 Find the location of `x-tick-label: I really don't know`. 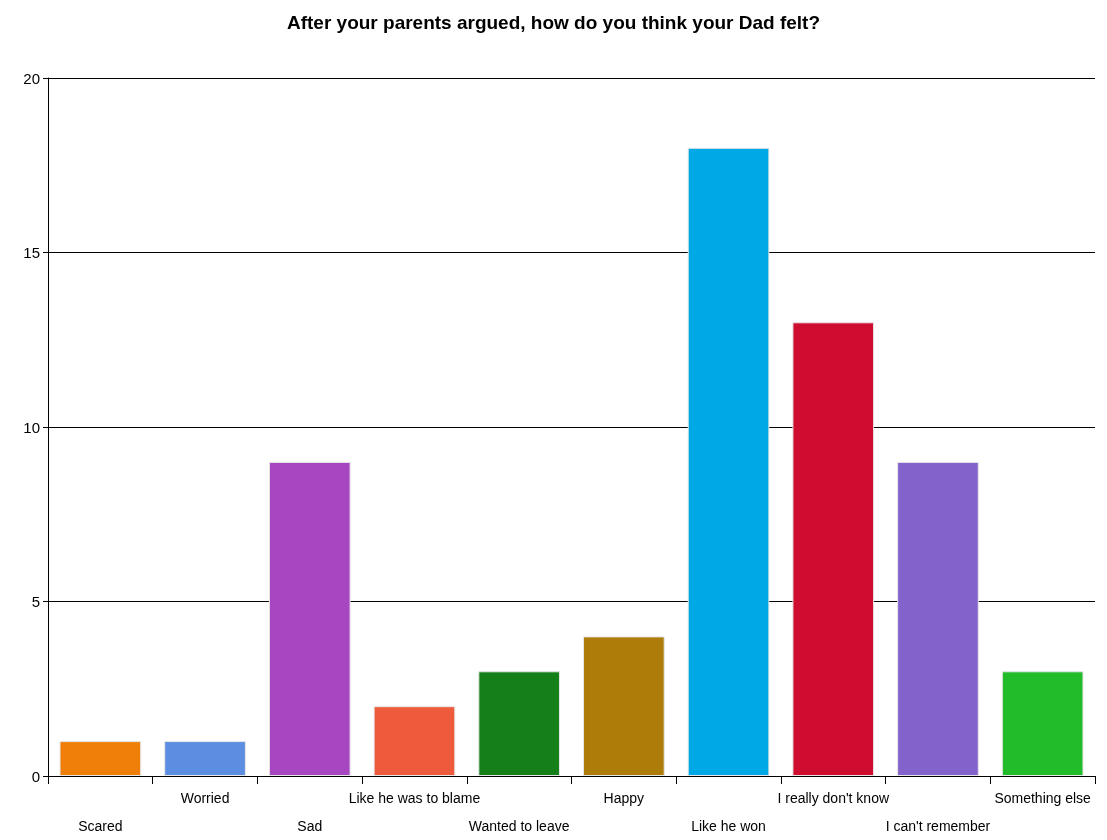

x-tick-label: I really don't know is located at coordinates (833, 798).